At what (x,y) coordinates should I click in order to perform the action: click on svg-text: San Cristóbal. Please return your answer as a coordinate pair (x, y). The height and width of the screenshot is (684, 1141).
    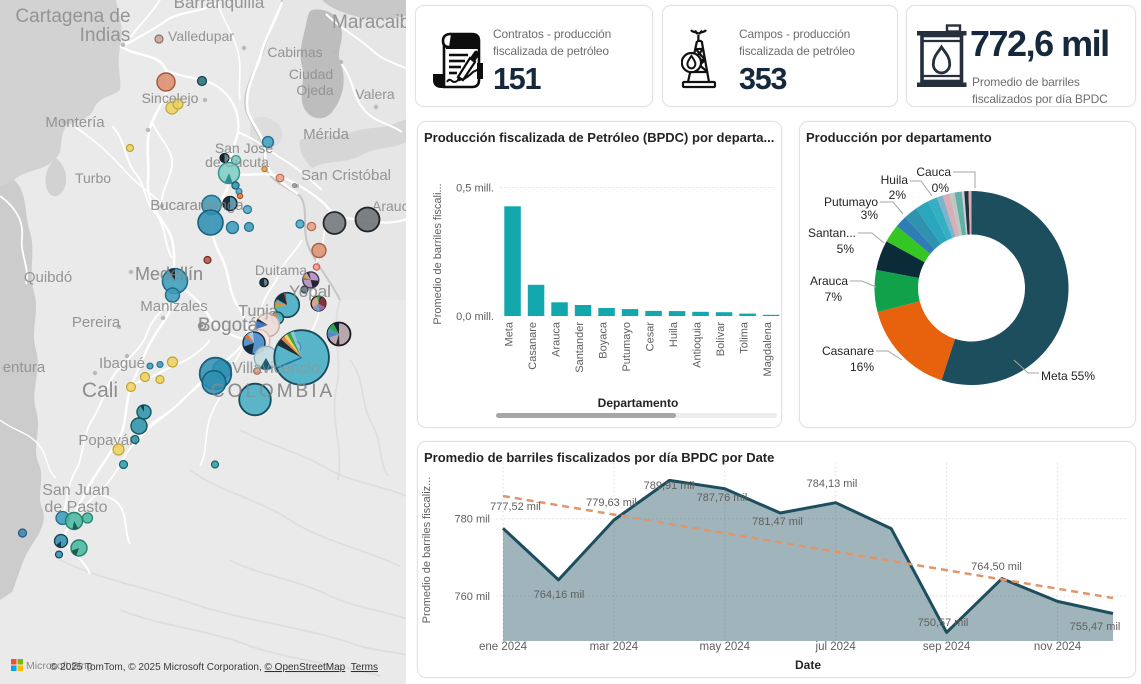
    Looking at the image, I should click on (346, 175).